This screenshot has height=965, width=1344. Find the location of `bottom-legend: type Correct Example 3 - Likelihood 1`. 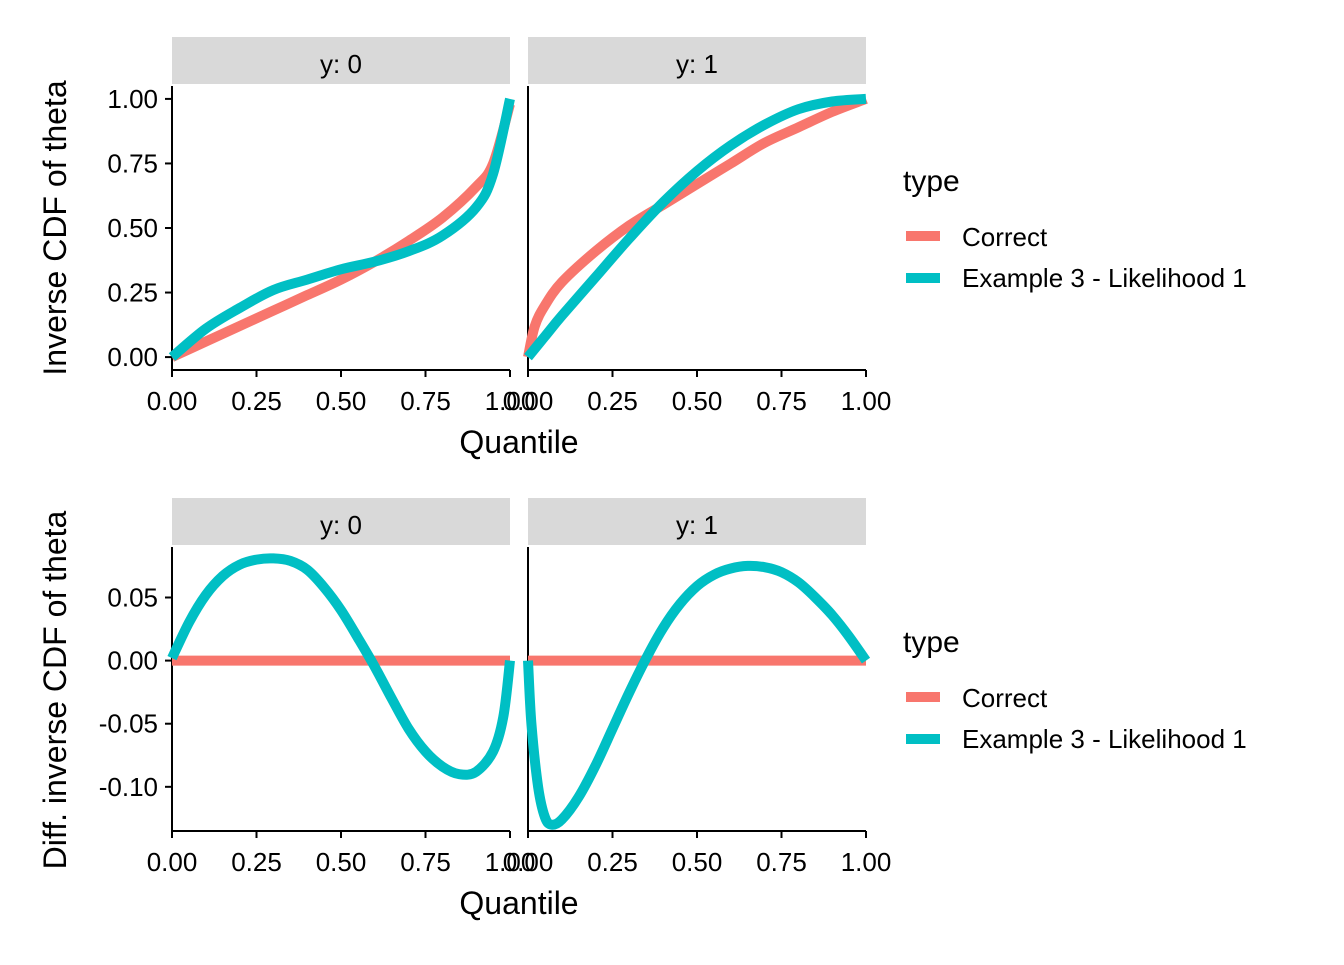

bottom-legend: type Correct Example 3 - Likelihood 1 is located at coordinates (1075, 690).